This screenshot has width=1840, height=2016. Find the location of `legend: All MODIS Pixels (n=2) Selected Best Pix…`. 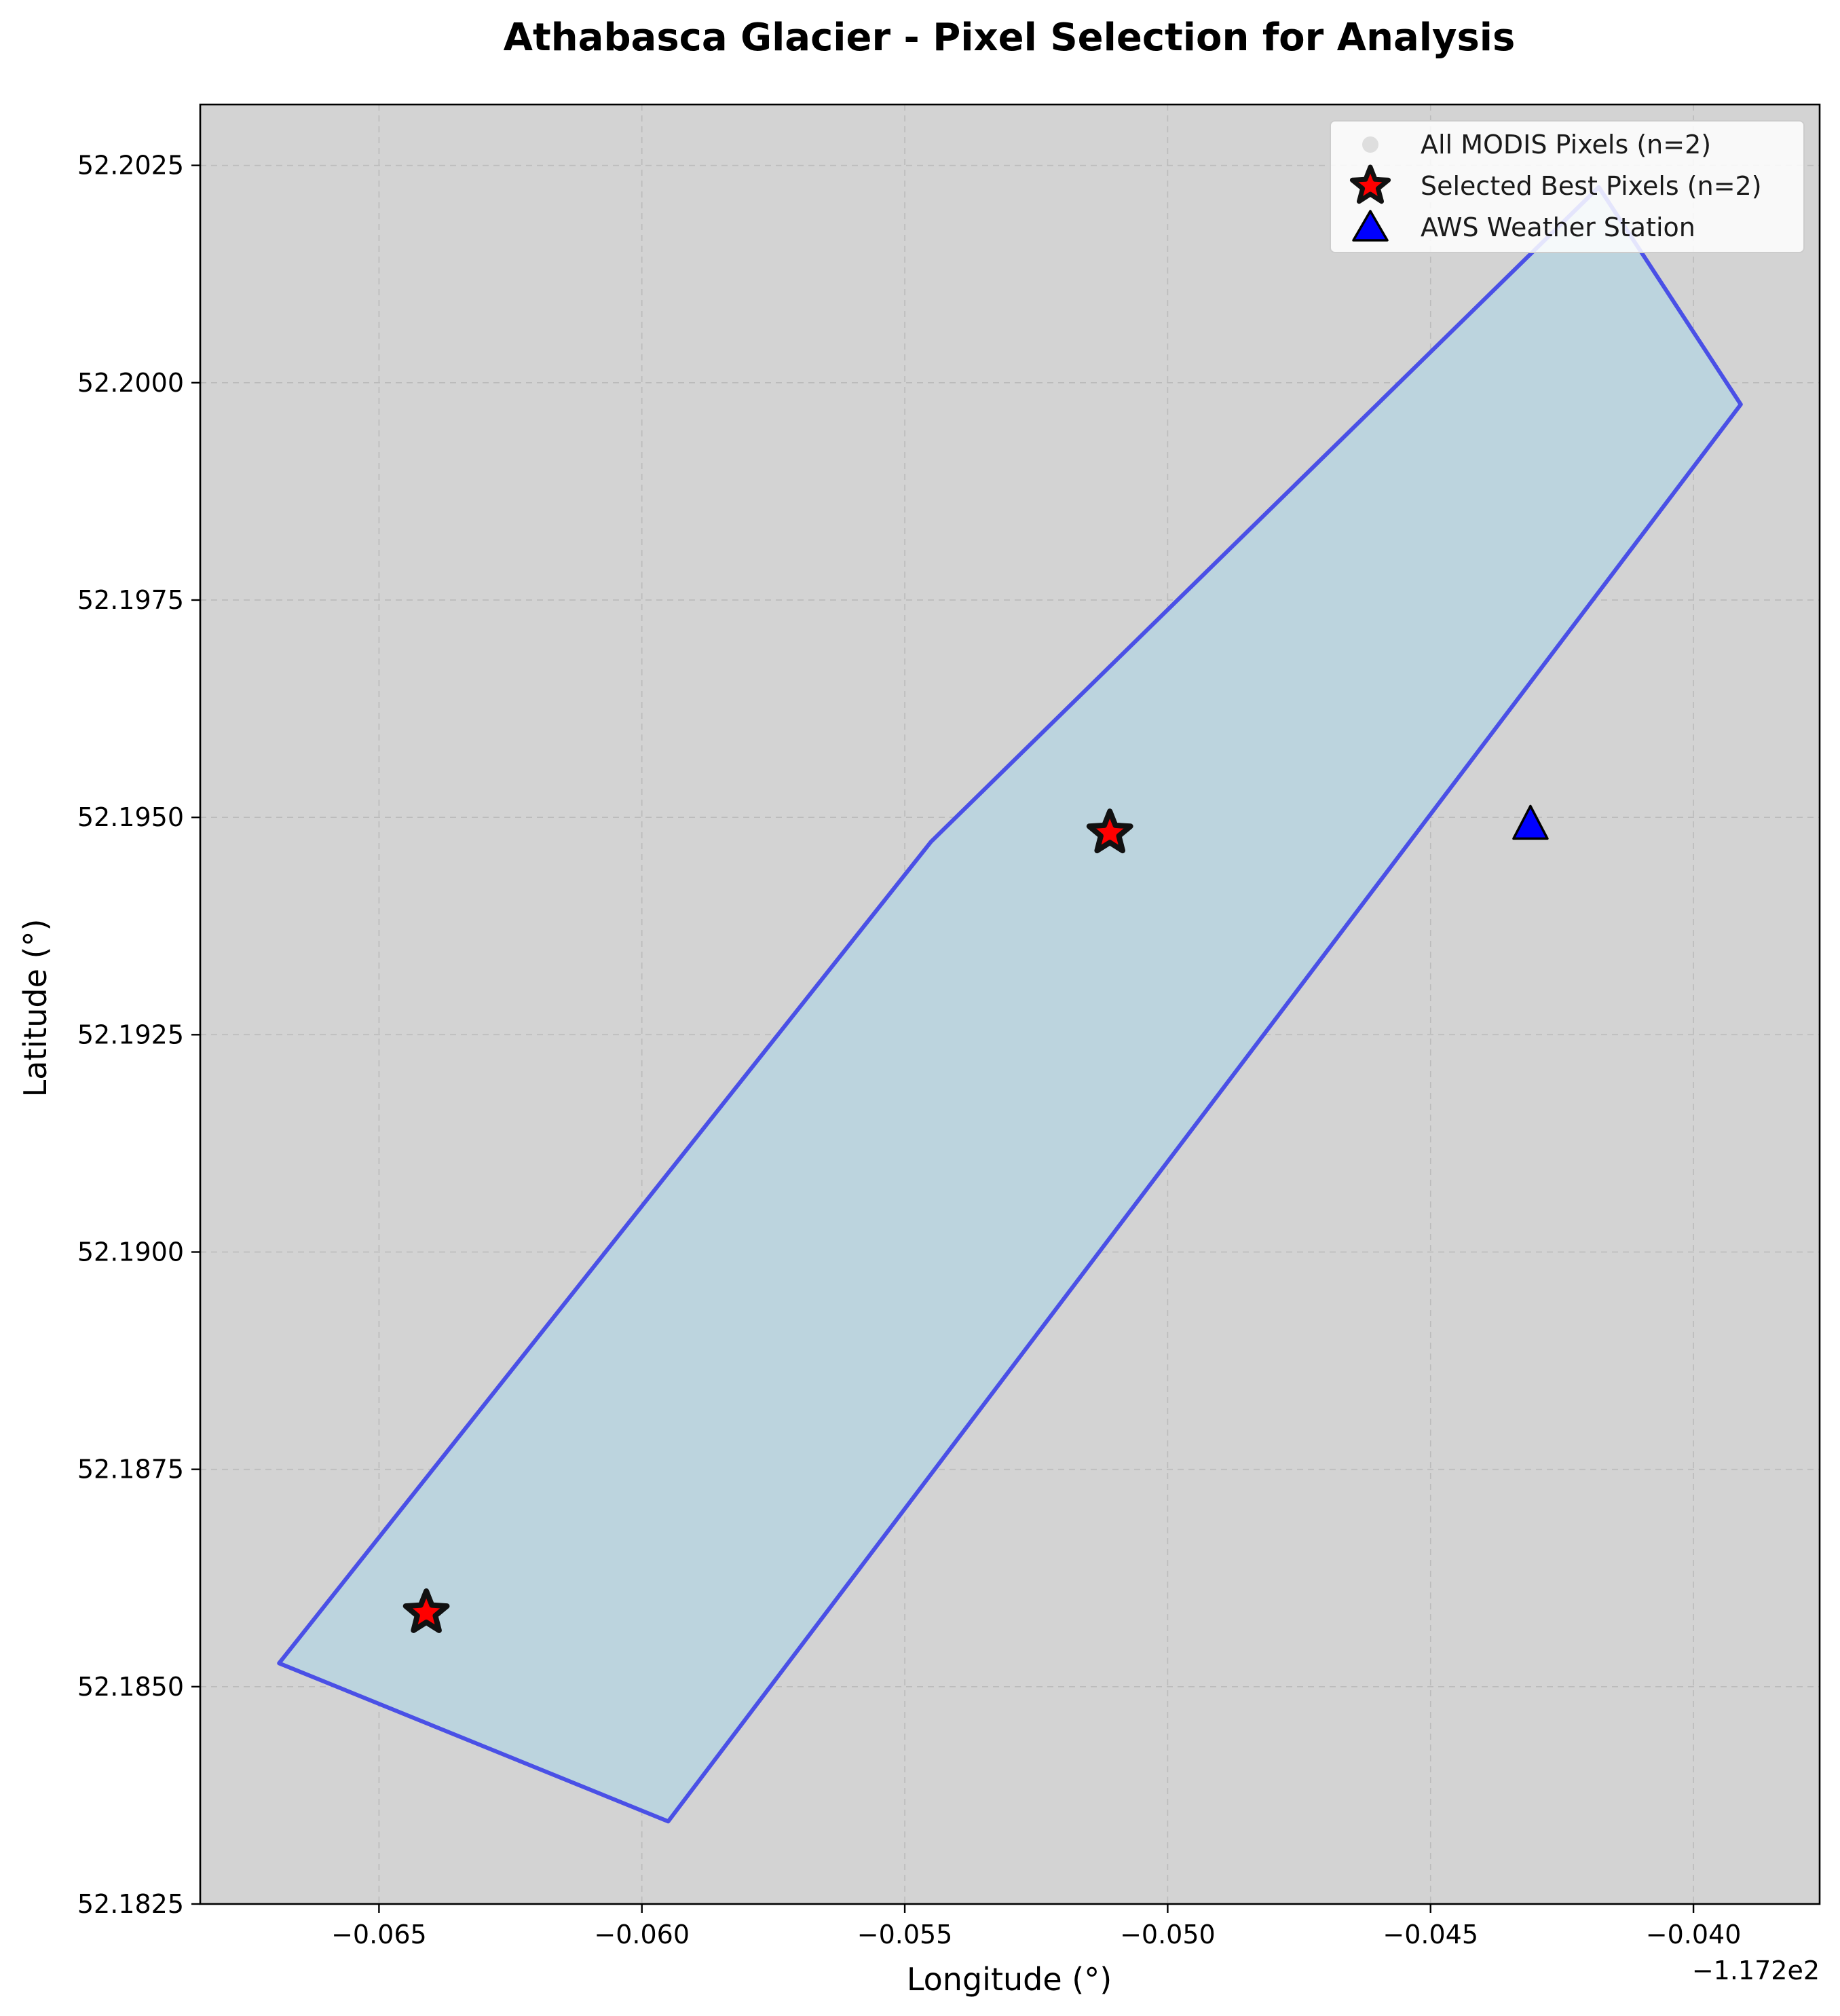

legend: All MODIS Pixels (n=2) Selected Best Pix… is located at coordinates (1568, 186).